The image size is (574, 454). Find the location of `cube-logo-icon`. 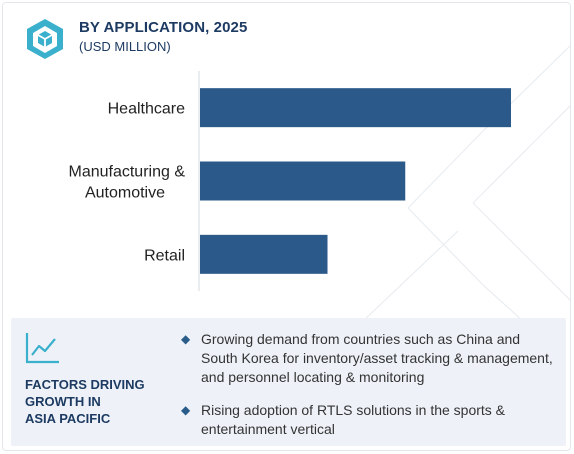

cube-logo-icon is located at coordinates (45, 39).